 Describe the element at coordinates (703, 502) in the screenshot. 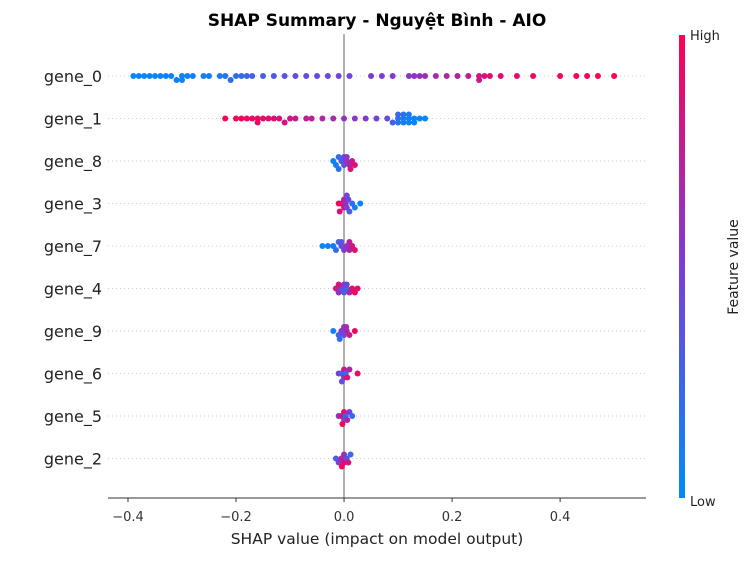

I see `colorbar-low-label: Low` at that location.